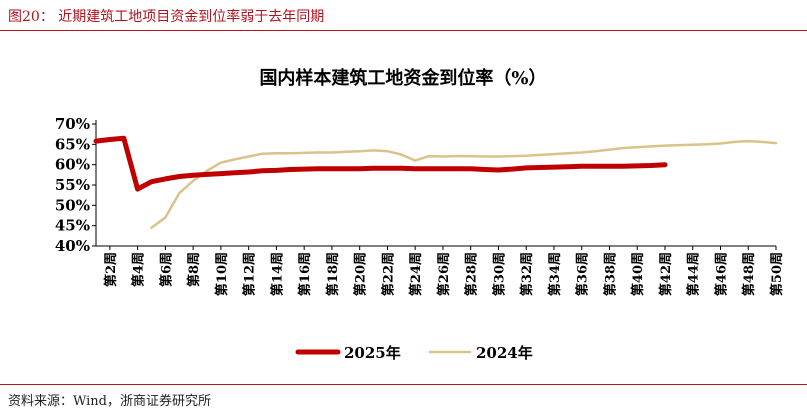  Describe the element at coordinates (694, 274) in the screenshot. I see `x-tick-label: 第44周` at that location.